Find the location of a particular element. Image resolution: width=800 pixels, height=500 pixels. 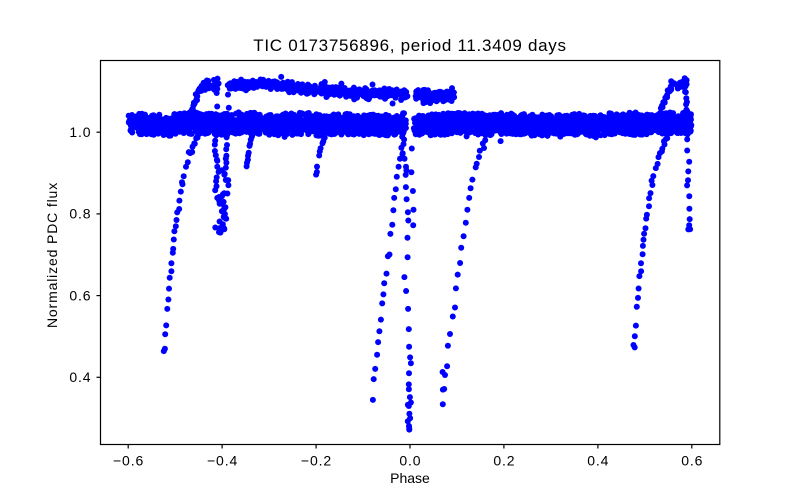

svg-text: Normalized PDC flux is located at coordinates (52, 255).